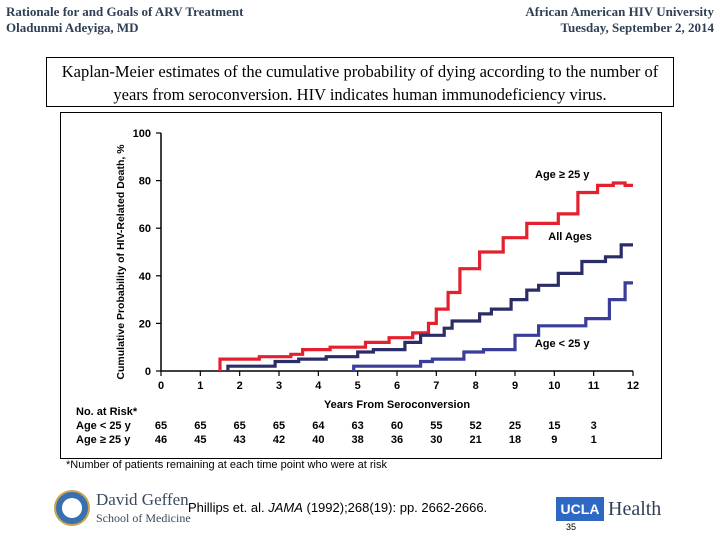 Image resolution: width=720 pixels, height=540 pixels. I want to click on geffen-logo: David Geffen School of Medicine, so click(124, 509).